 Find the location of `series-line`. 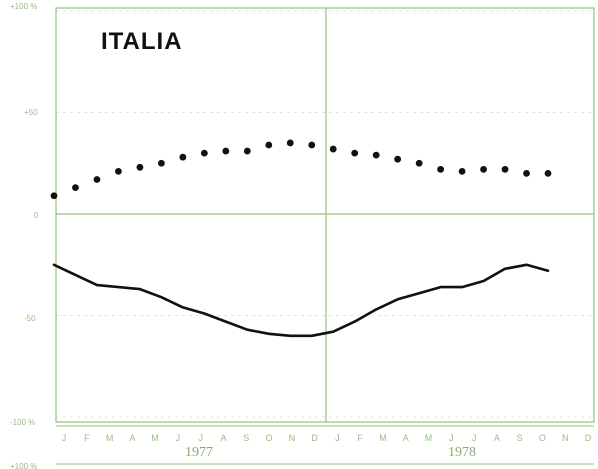

series-line is located at coordinates (301, 300).